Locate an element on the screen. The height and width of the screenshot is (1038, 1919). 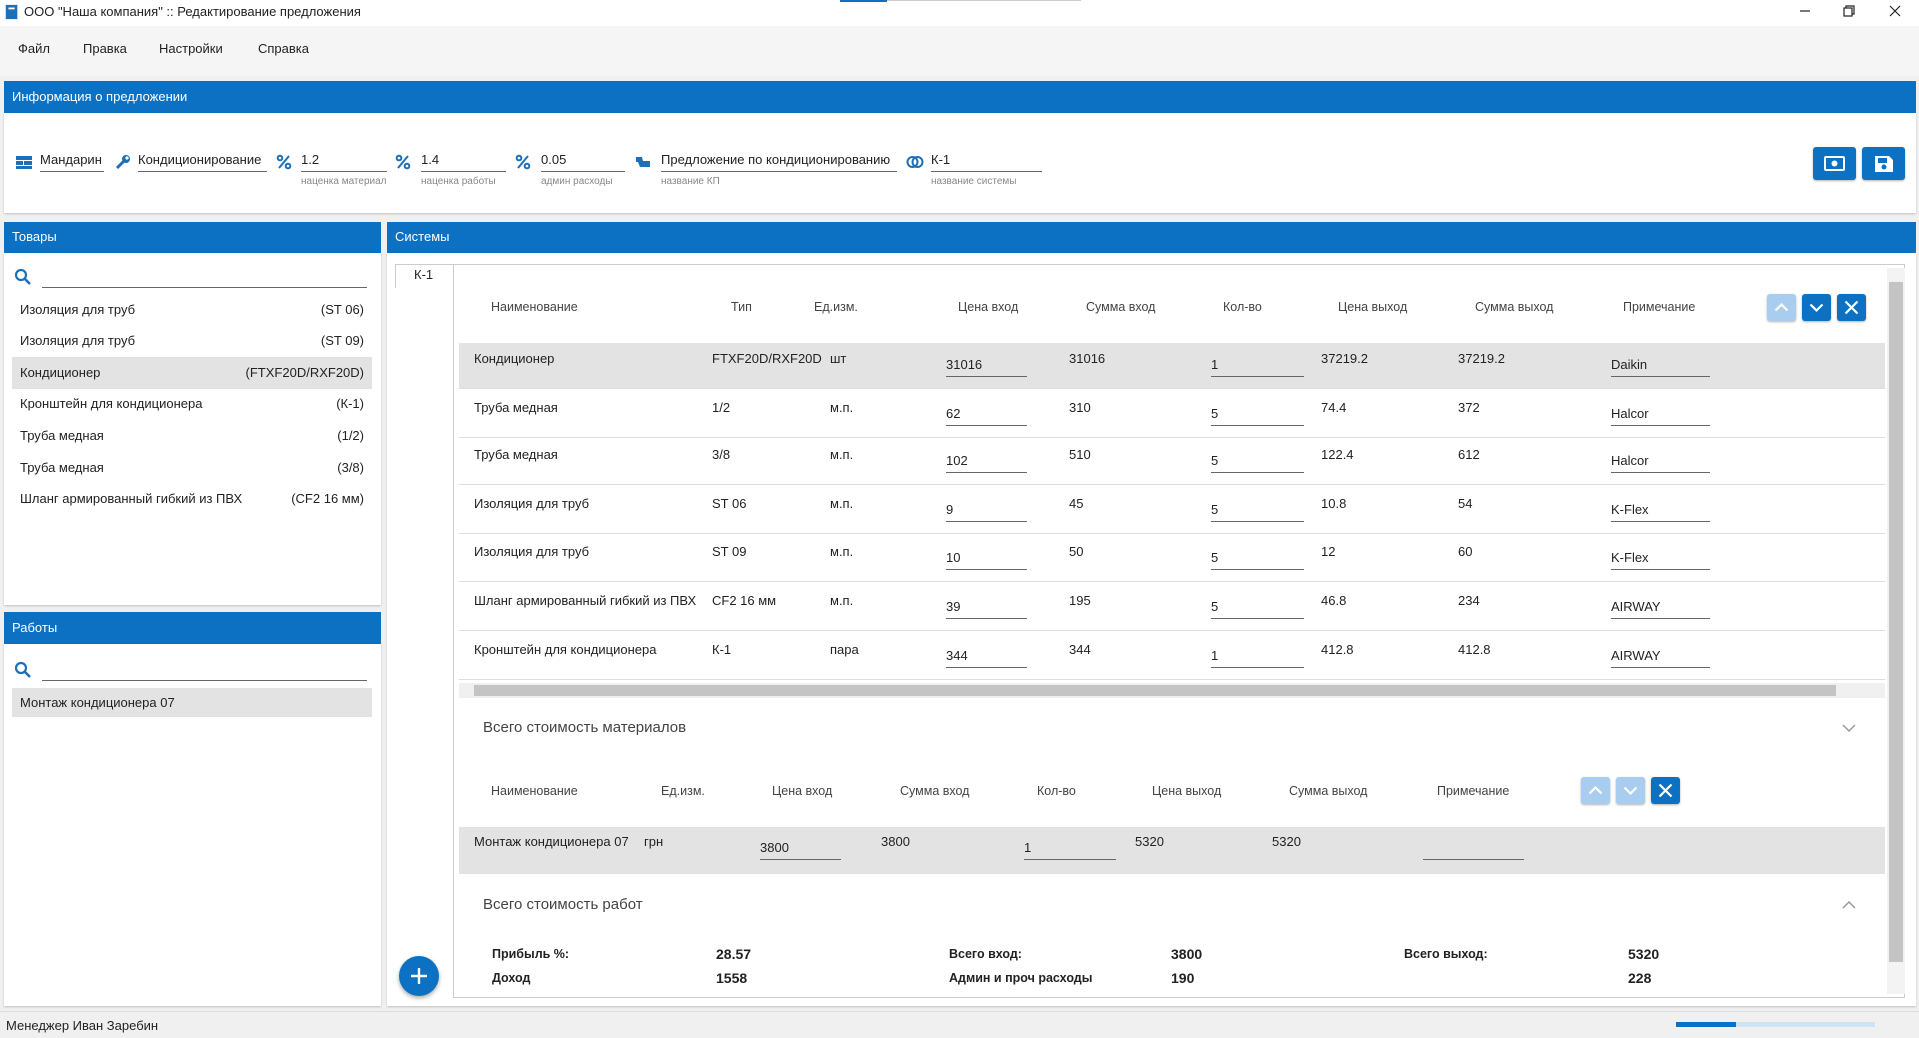
cell-type: ST 06 is located at coordinates (729, 503).